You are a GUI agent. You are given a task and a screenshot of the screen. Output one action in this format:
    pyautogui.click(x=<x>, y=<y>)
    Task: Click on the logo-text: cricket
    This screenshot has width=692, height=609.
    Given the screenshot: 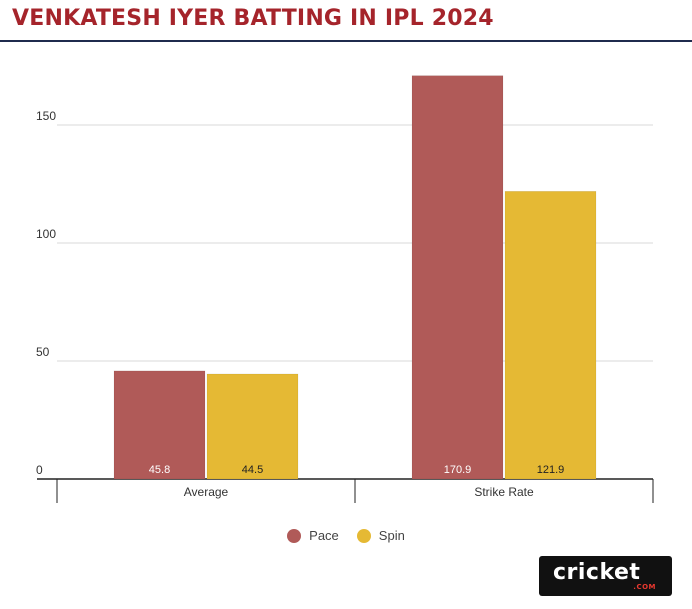 What is the action you would take?
    pyautogui.click(x=597, y=572)
    